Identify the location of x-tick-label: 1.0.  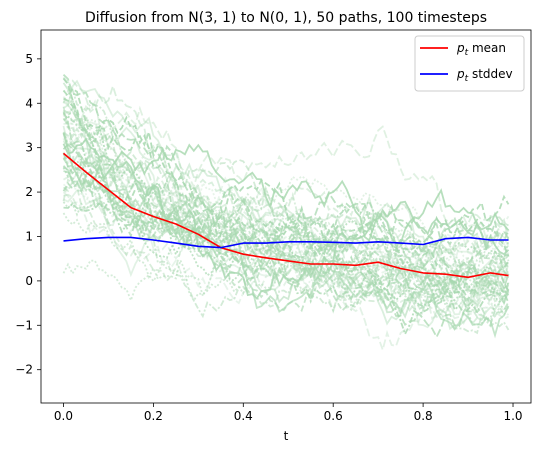
(512, 416).